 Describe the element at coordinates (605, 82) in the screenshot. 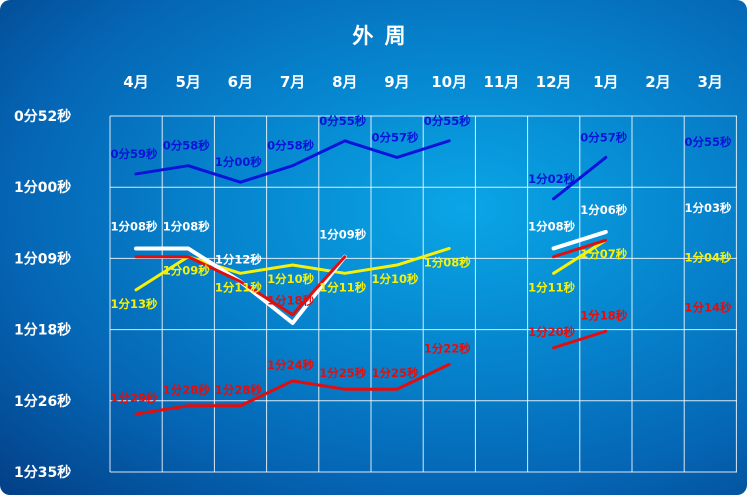

I see `x-tick-label: 1月` at that location.